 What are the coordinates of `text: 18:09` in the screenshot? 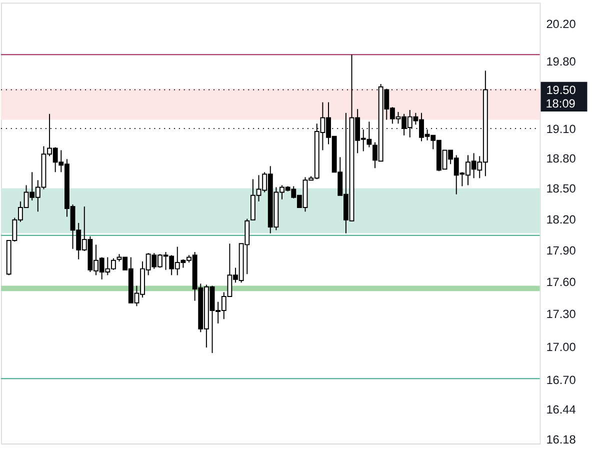 It's located at (561, 103).